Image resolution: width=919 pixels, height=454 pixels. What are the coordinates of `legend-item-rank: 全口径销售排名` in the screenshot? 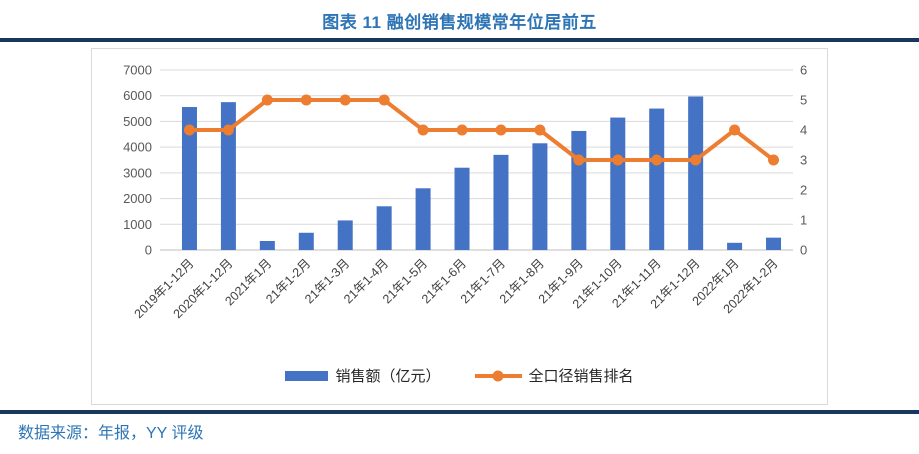 It's located at (554, 375).